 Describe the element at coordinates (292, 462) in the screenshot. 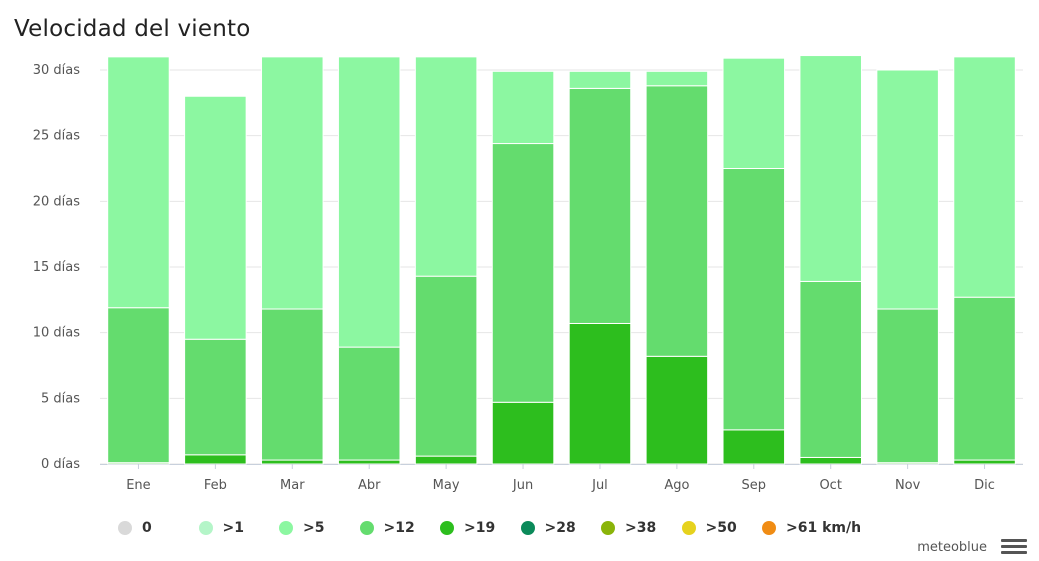

I see `bar-gt19-mar` at that location.